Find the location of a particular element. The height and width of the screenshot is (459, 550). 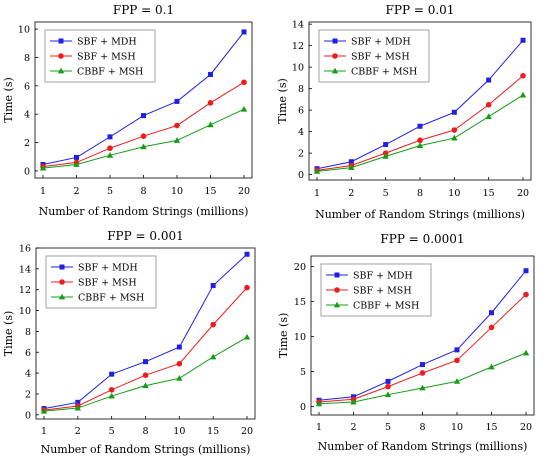

chart-title: FPP = 0.01 is located at coordinates (420, 10).